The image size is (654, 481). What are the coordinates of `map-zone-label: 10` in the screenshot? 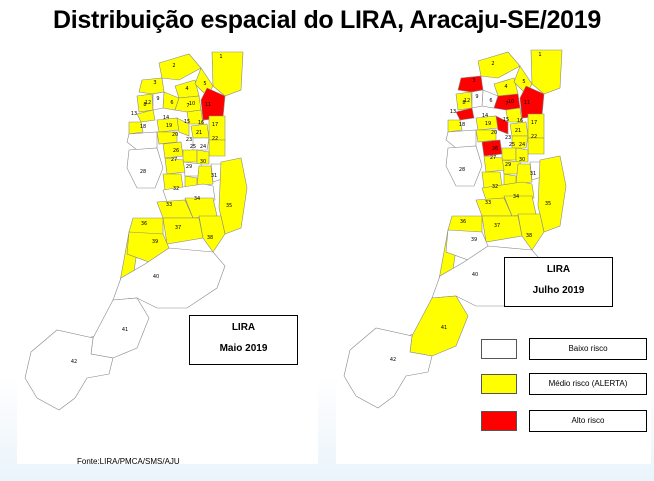 It's located at (192, 104).